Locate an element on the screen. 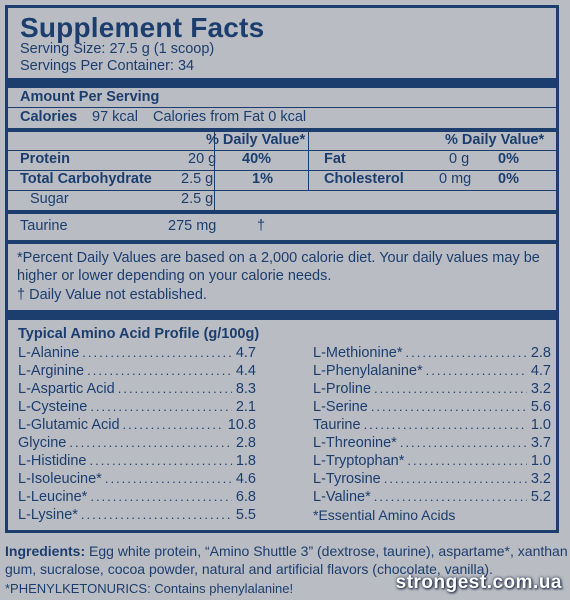 The height and width of the screenshot is (600, 570). nutrient-name: Total Carbohydrate is located at coordinates (86, 179).